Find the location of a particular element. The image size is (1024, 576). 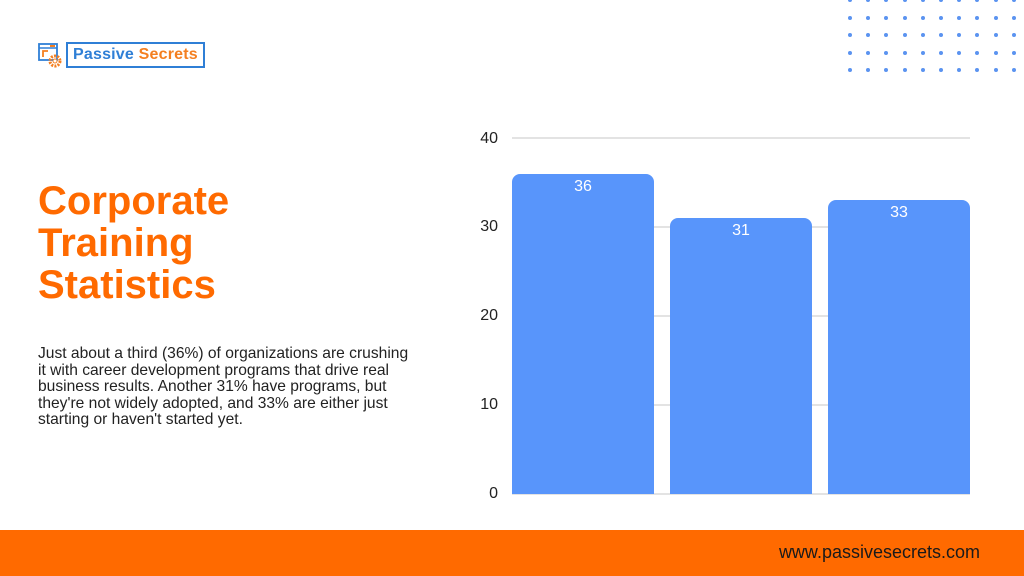

website-link: www.passivesecrets.com is located at coordinates (879, 552).